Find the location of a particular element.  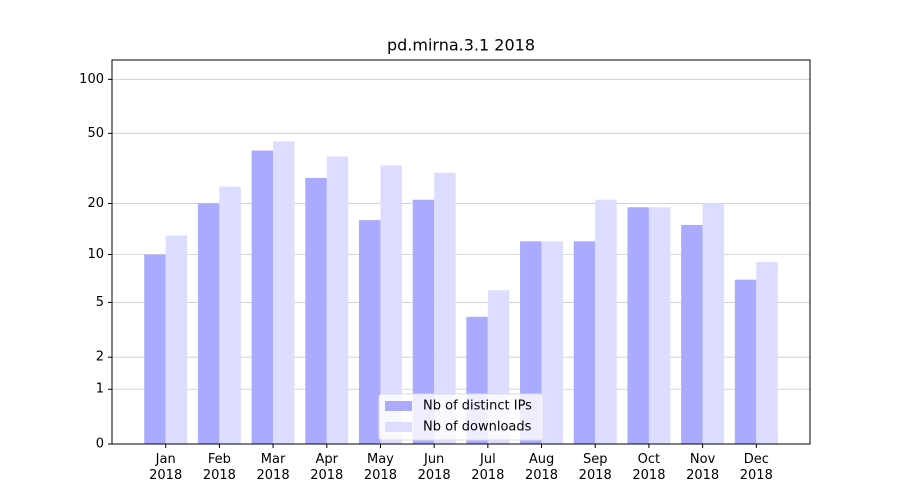

legend-box is located at coordinates (461, 417).